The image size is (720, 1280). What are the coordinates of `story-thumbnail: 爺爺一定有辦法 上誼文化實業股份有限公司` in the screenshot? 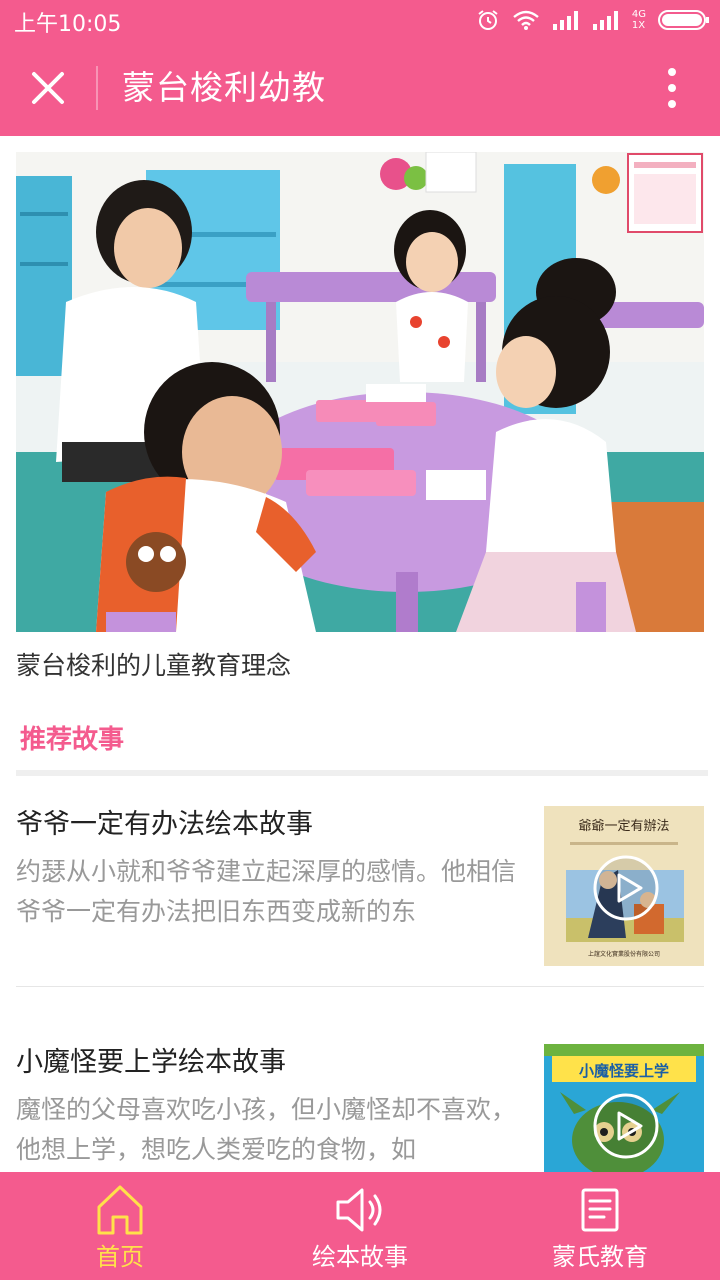 It's located at (624, 886).